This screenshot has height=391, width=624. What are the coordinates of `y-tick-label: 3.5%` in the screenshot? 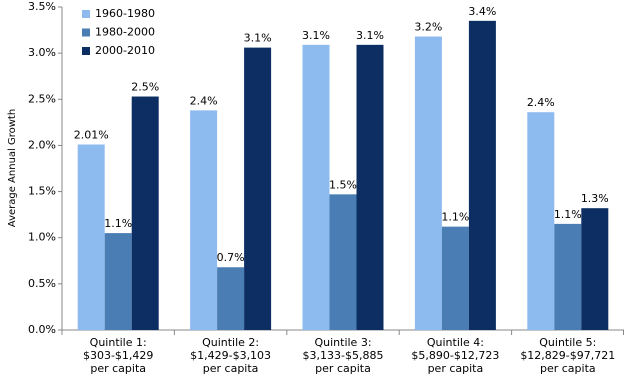 It's located at (42, 6).